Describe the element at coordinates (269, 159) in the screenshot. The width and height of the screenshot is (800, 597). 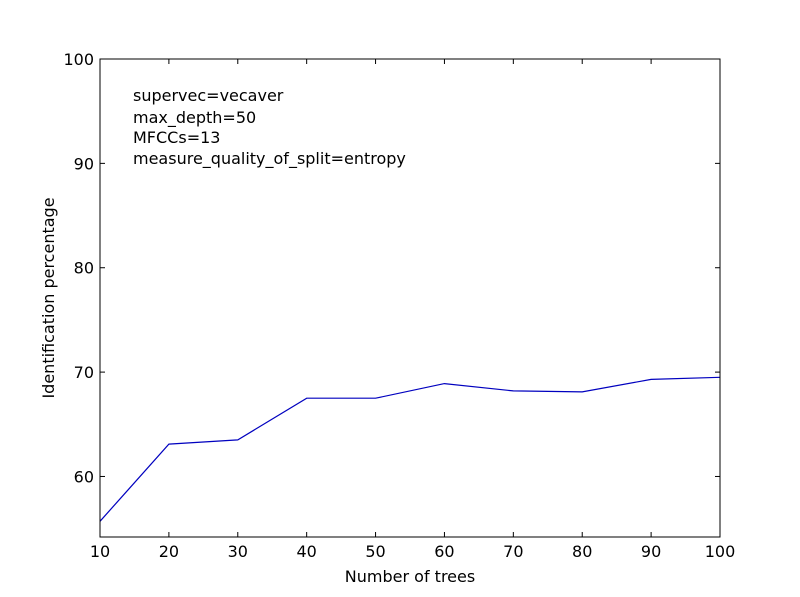
I see `annotation-split-quality: measure_quality_of_split=entropy` at that location.